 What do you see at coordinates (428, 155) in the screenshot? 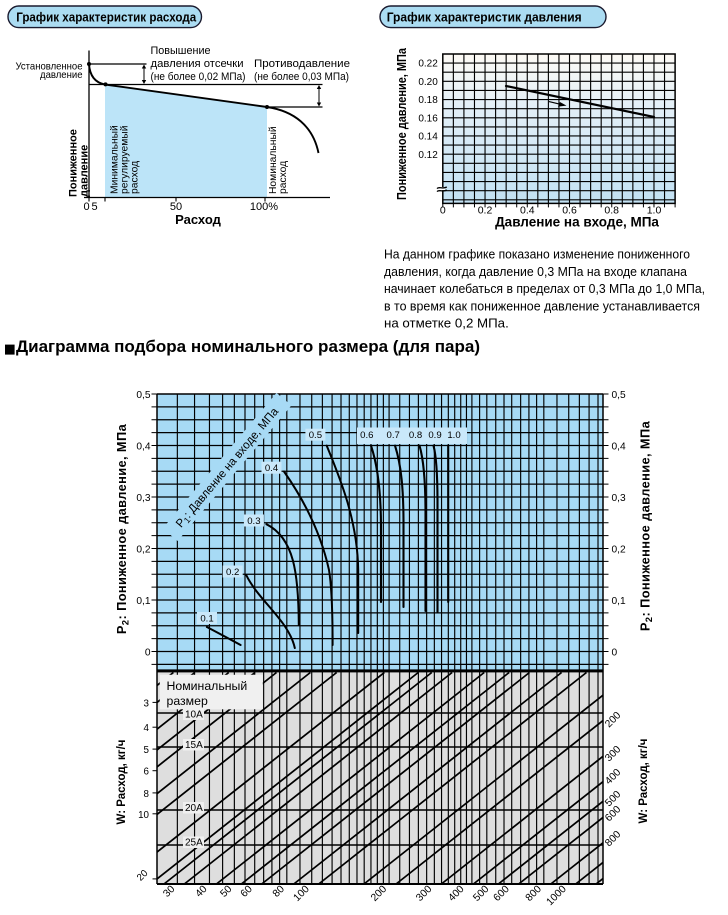
I see `svg-text: 0.12` at bounding box center [428, 155].